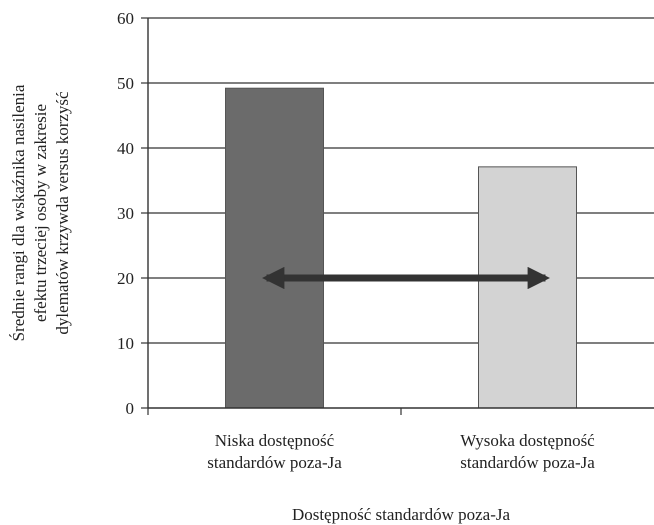 The image size is (654, 525). I want to click on y-tick-label: 60, so click(125, 18).